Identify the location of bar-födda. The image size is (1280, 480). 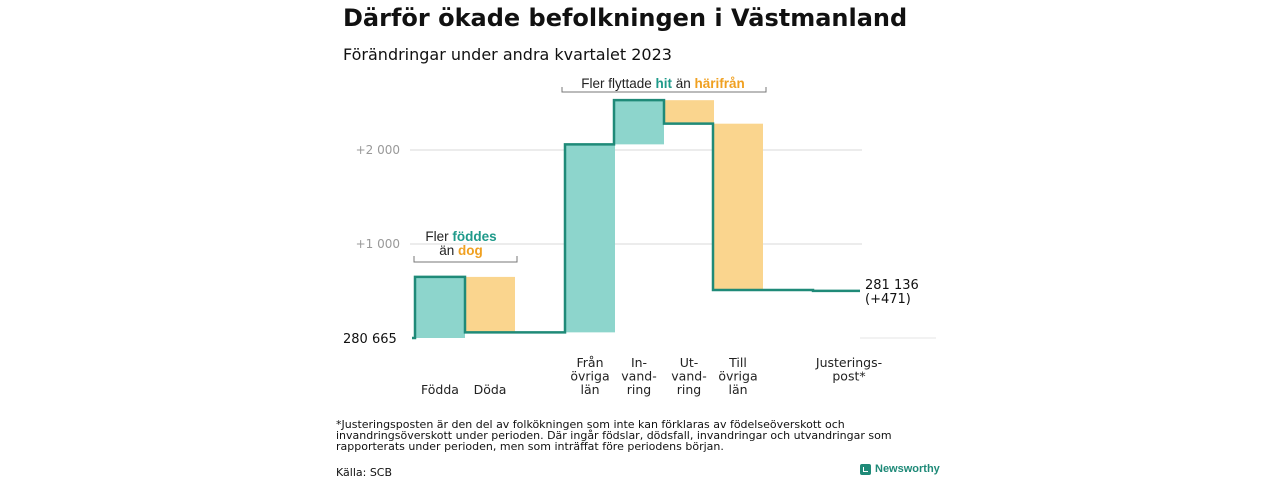
(440, 307).